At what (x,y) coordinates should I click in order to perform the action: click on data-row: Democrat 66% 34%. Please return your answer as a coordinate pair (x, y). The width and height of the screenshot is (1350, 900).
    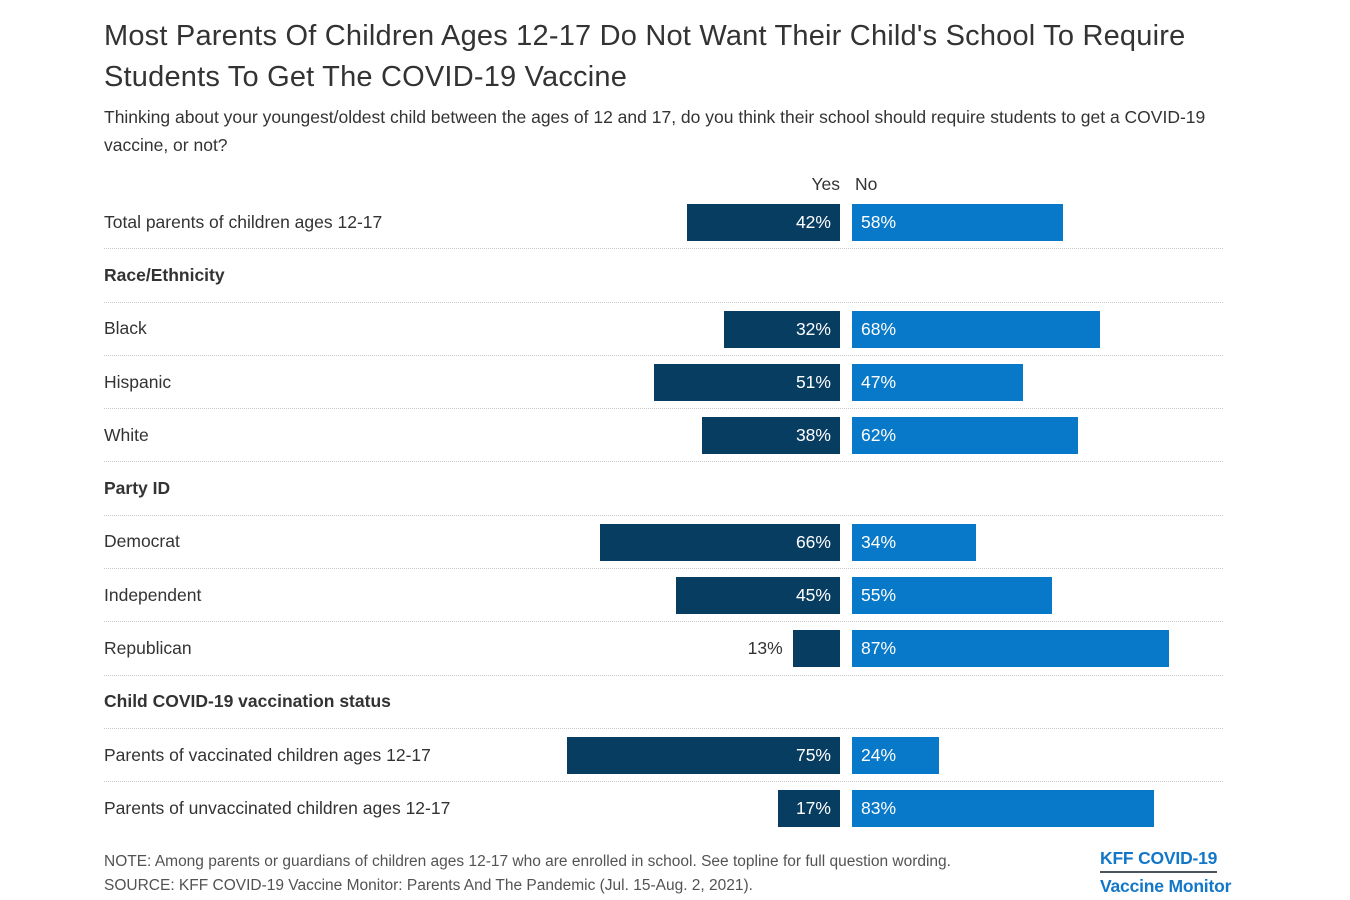
    Looking at the image, I should click on (663, 543).